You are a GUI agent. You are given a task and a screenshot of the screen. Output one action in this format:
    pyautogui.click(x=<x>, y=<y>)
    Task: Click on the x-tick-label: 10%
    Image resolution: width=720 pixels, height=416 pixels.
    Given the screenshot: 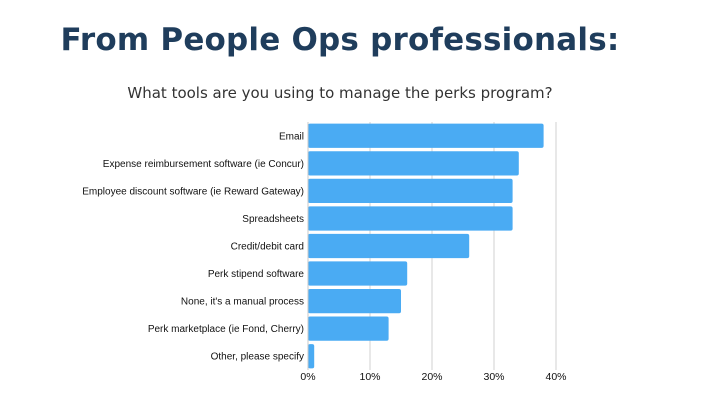 What is the action you would take?
    pyautogui.click(x=369, y=377)
    